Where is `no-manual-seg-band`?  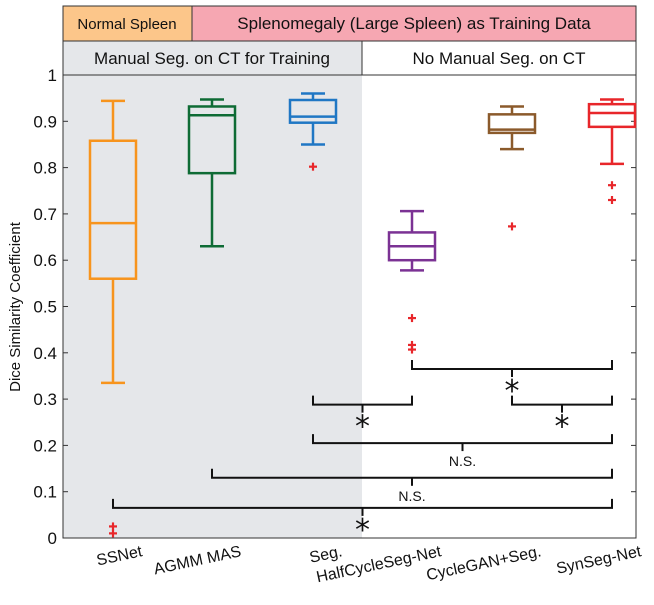
no-manual-seg-band is located at coordinates (499, 58).